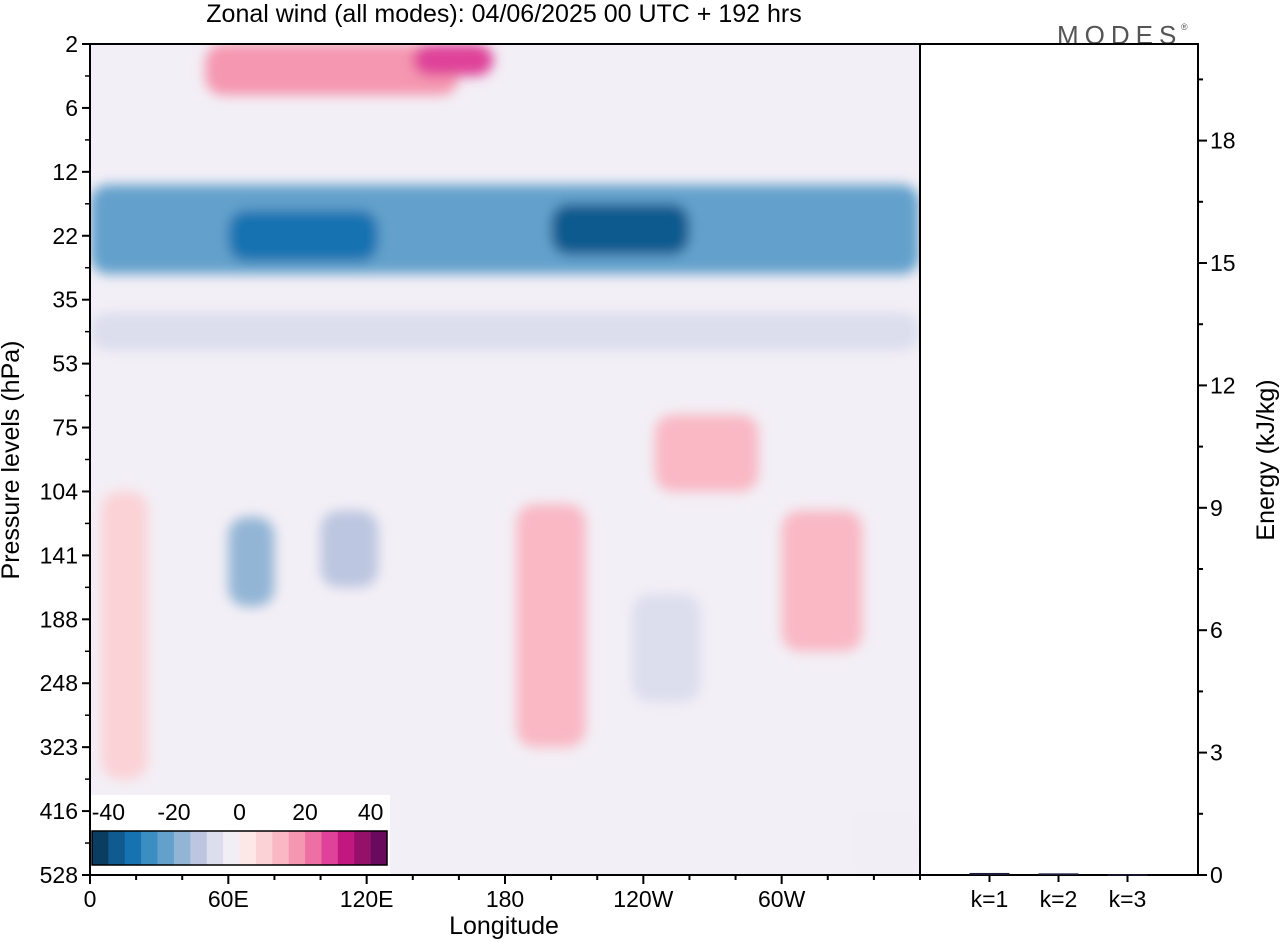 The height and width of the screenshot is (942, 1280). Describe the element at coordinates (1217, 483) in the screenshot. I see `energy-axes: 0 3 6 9 12 15 18` at that location.